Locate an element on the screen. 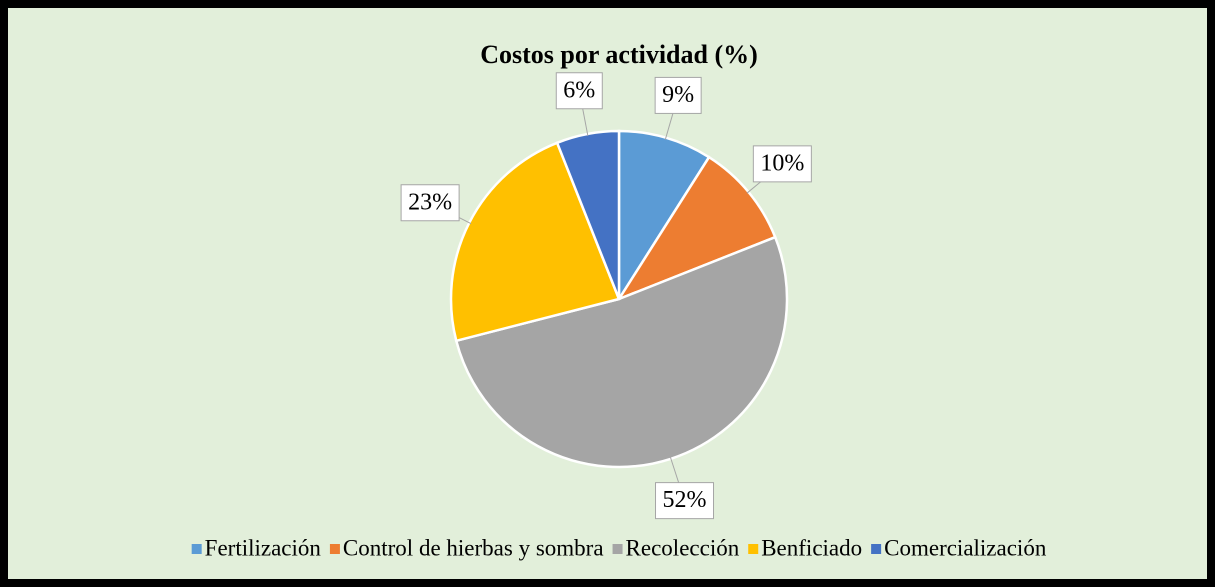 The height and width of the screenshot is (587, 1215). chart-title: Costos por actividad (%) is located at coordinates (619, 54).